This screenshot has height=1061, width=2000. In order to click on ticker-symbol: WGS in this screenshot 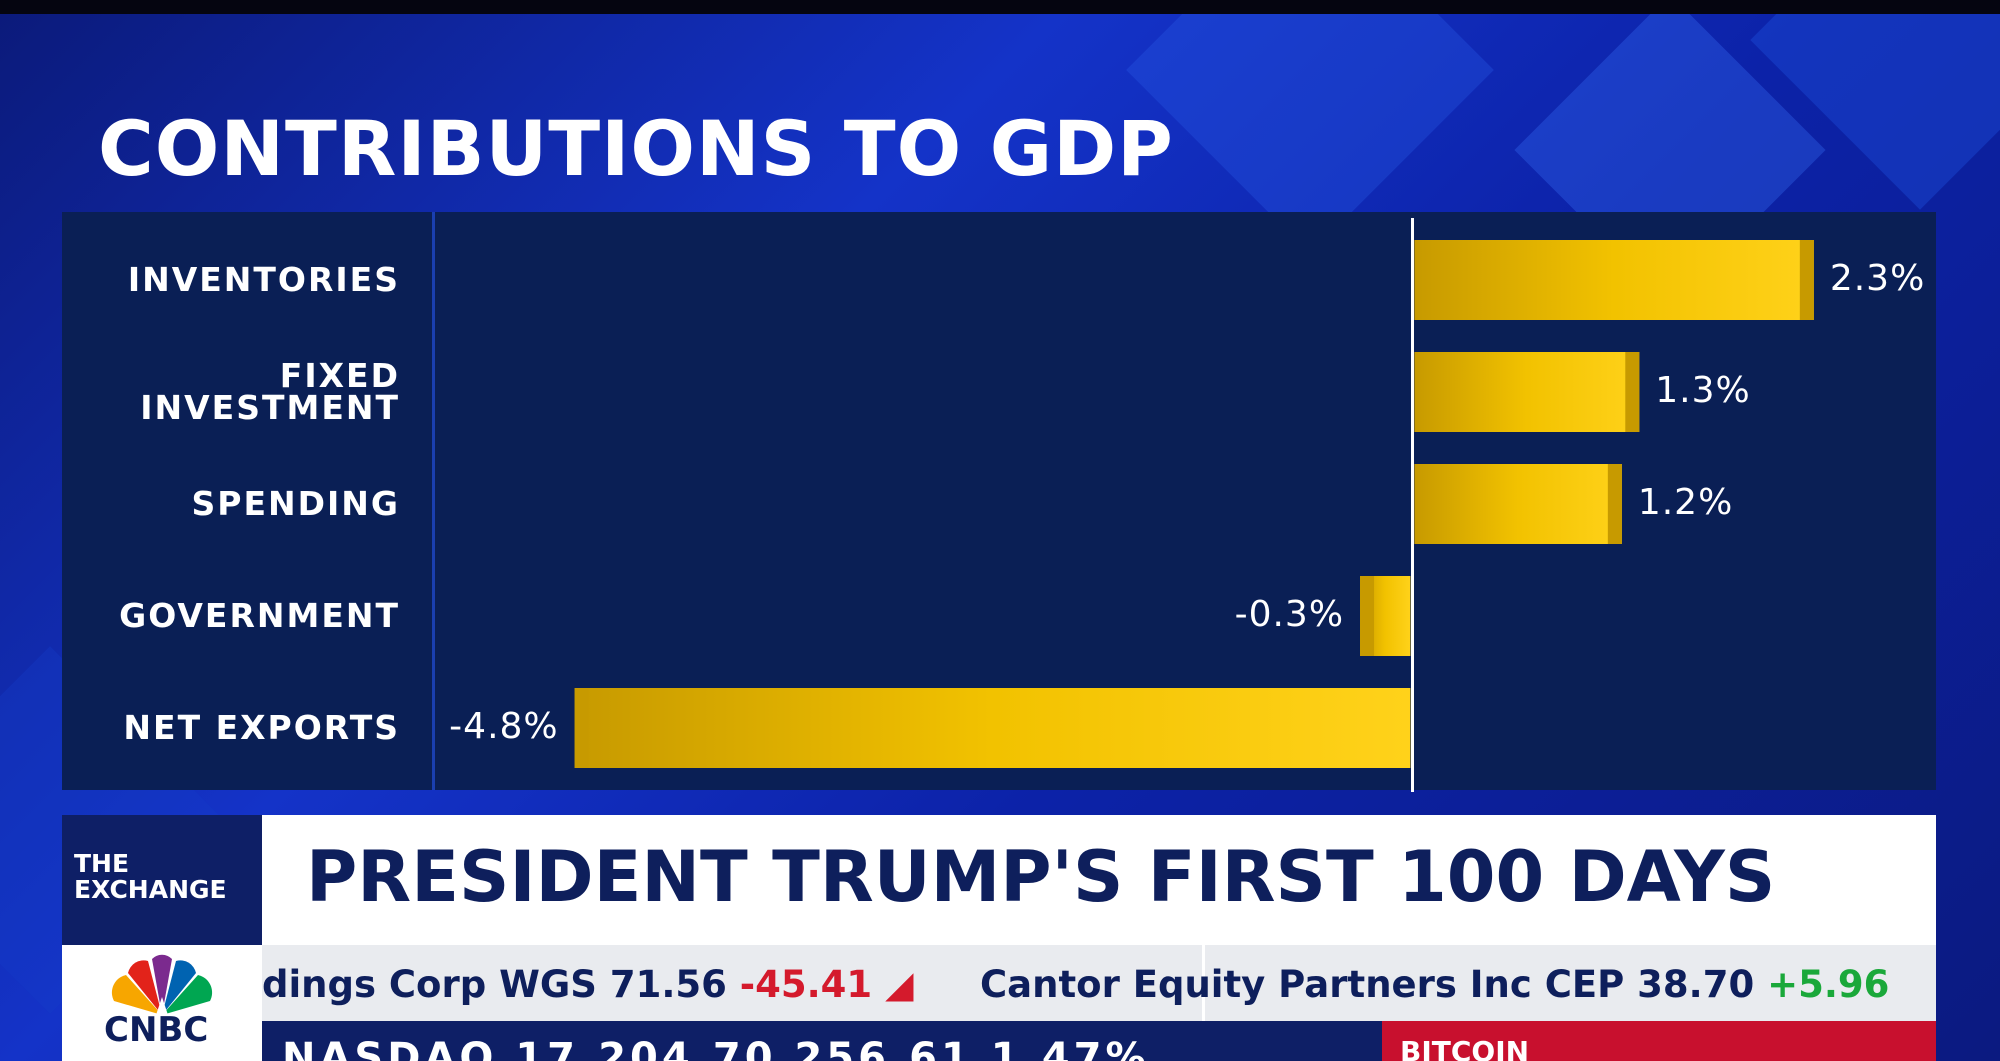, I will do `click(548, 984)`.